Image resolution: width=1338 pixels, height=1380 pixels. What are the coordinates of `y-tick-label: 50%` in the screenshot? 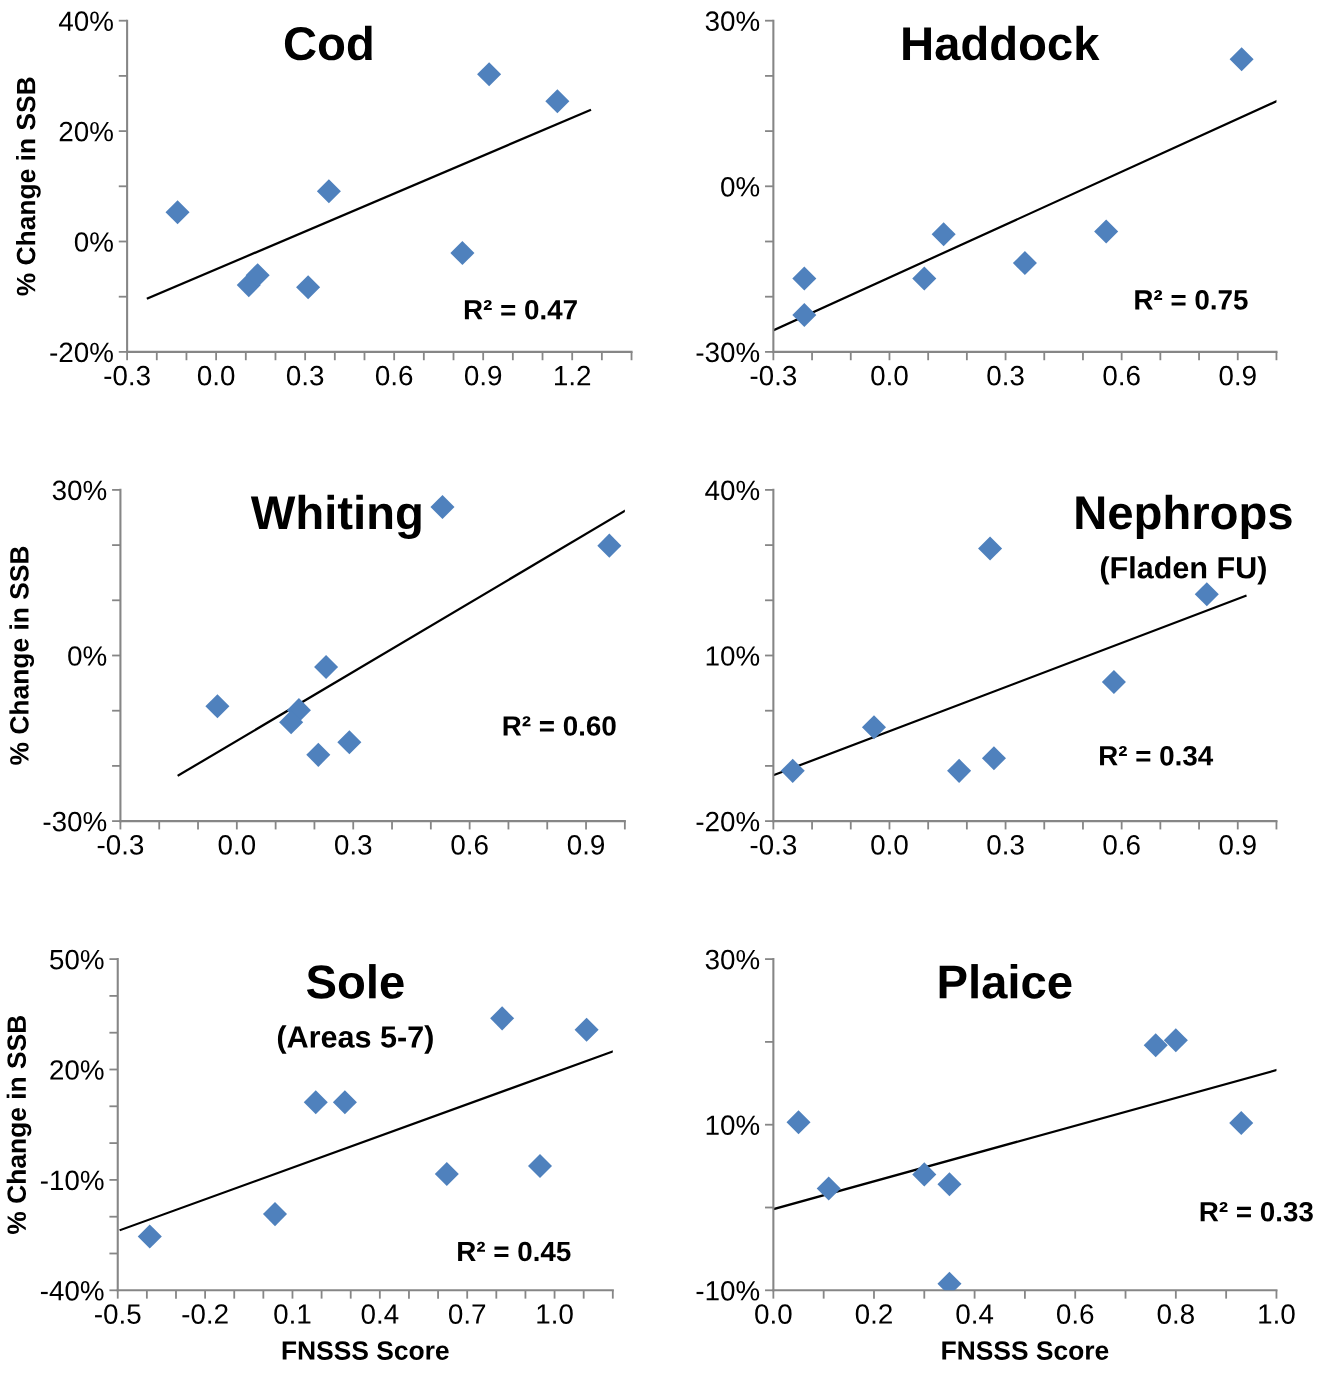 It's located at (77, 959).